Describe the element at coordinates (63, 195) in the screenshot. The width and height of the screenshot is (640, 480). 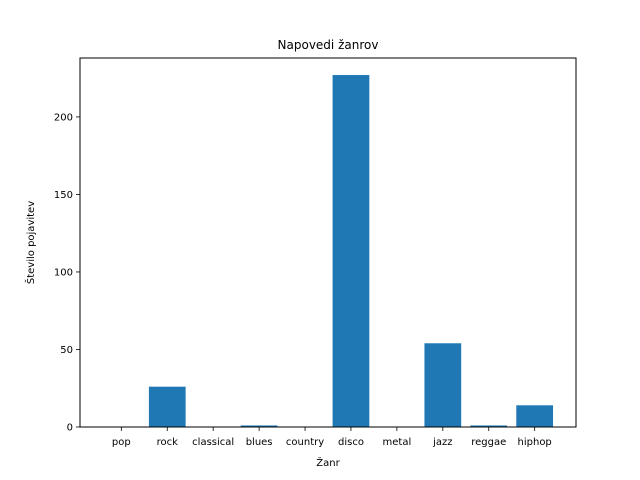
I see `y-tick-label: 150` at that location.